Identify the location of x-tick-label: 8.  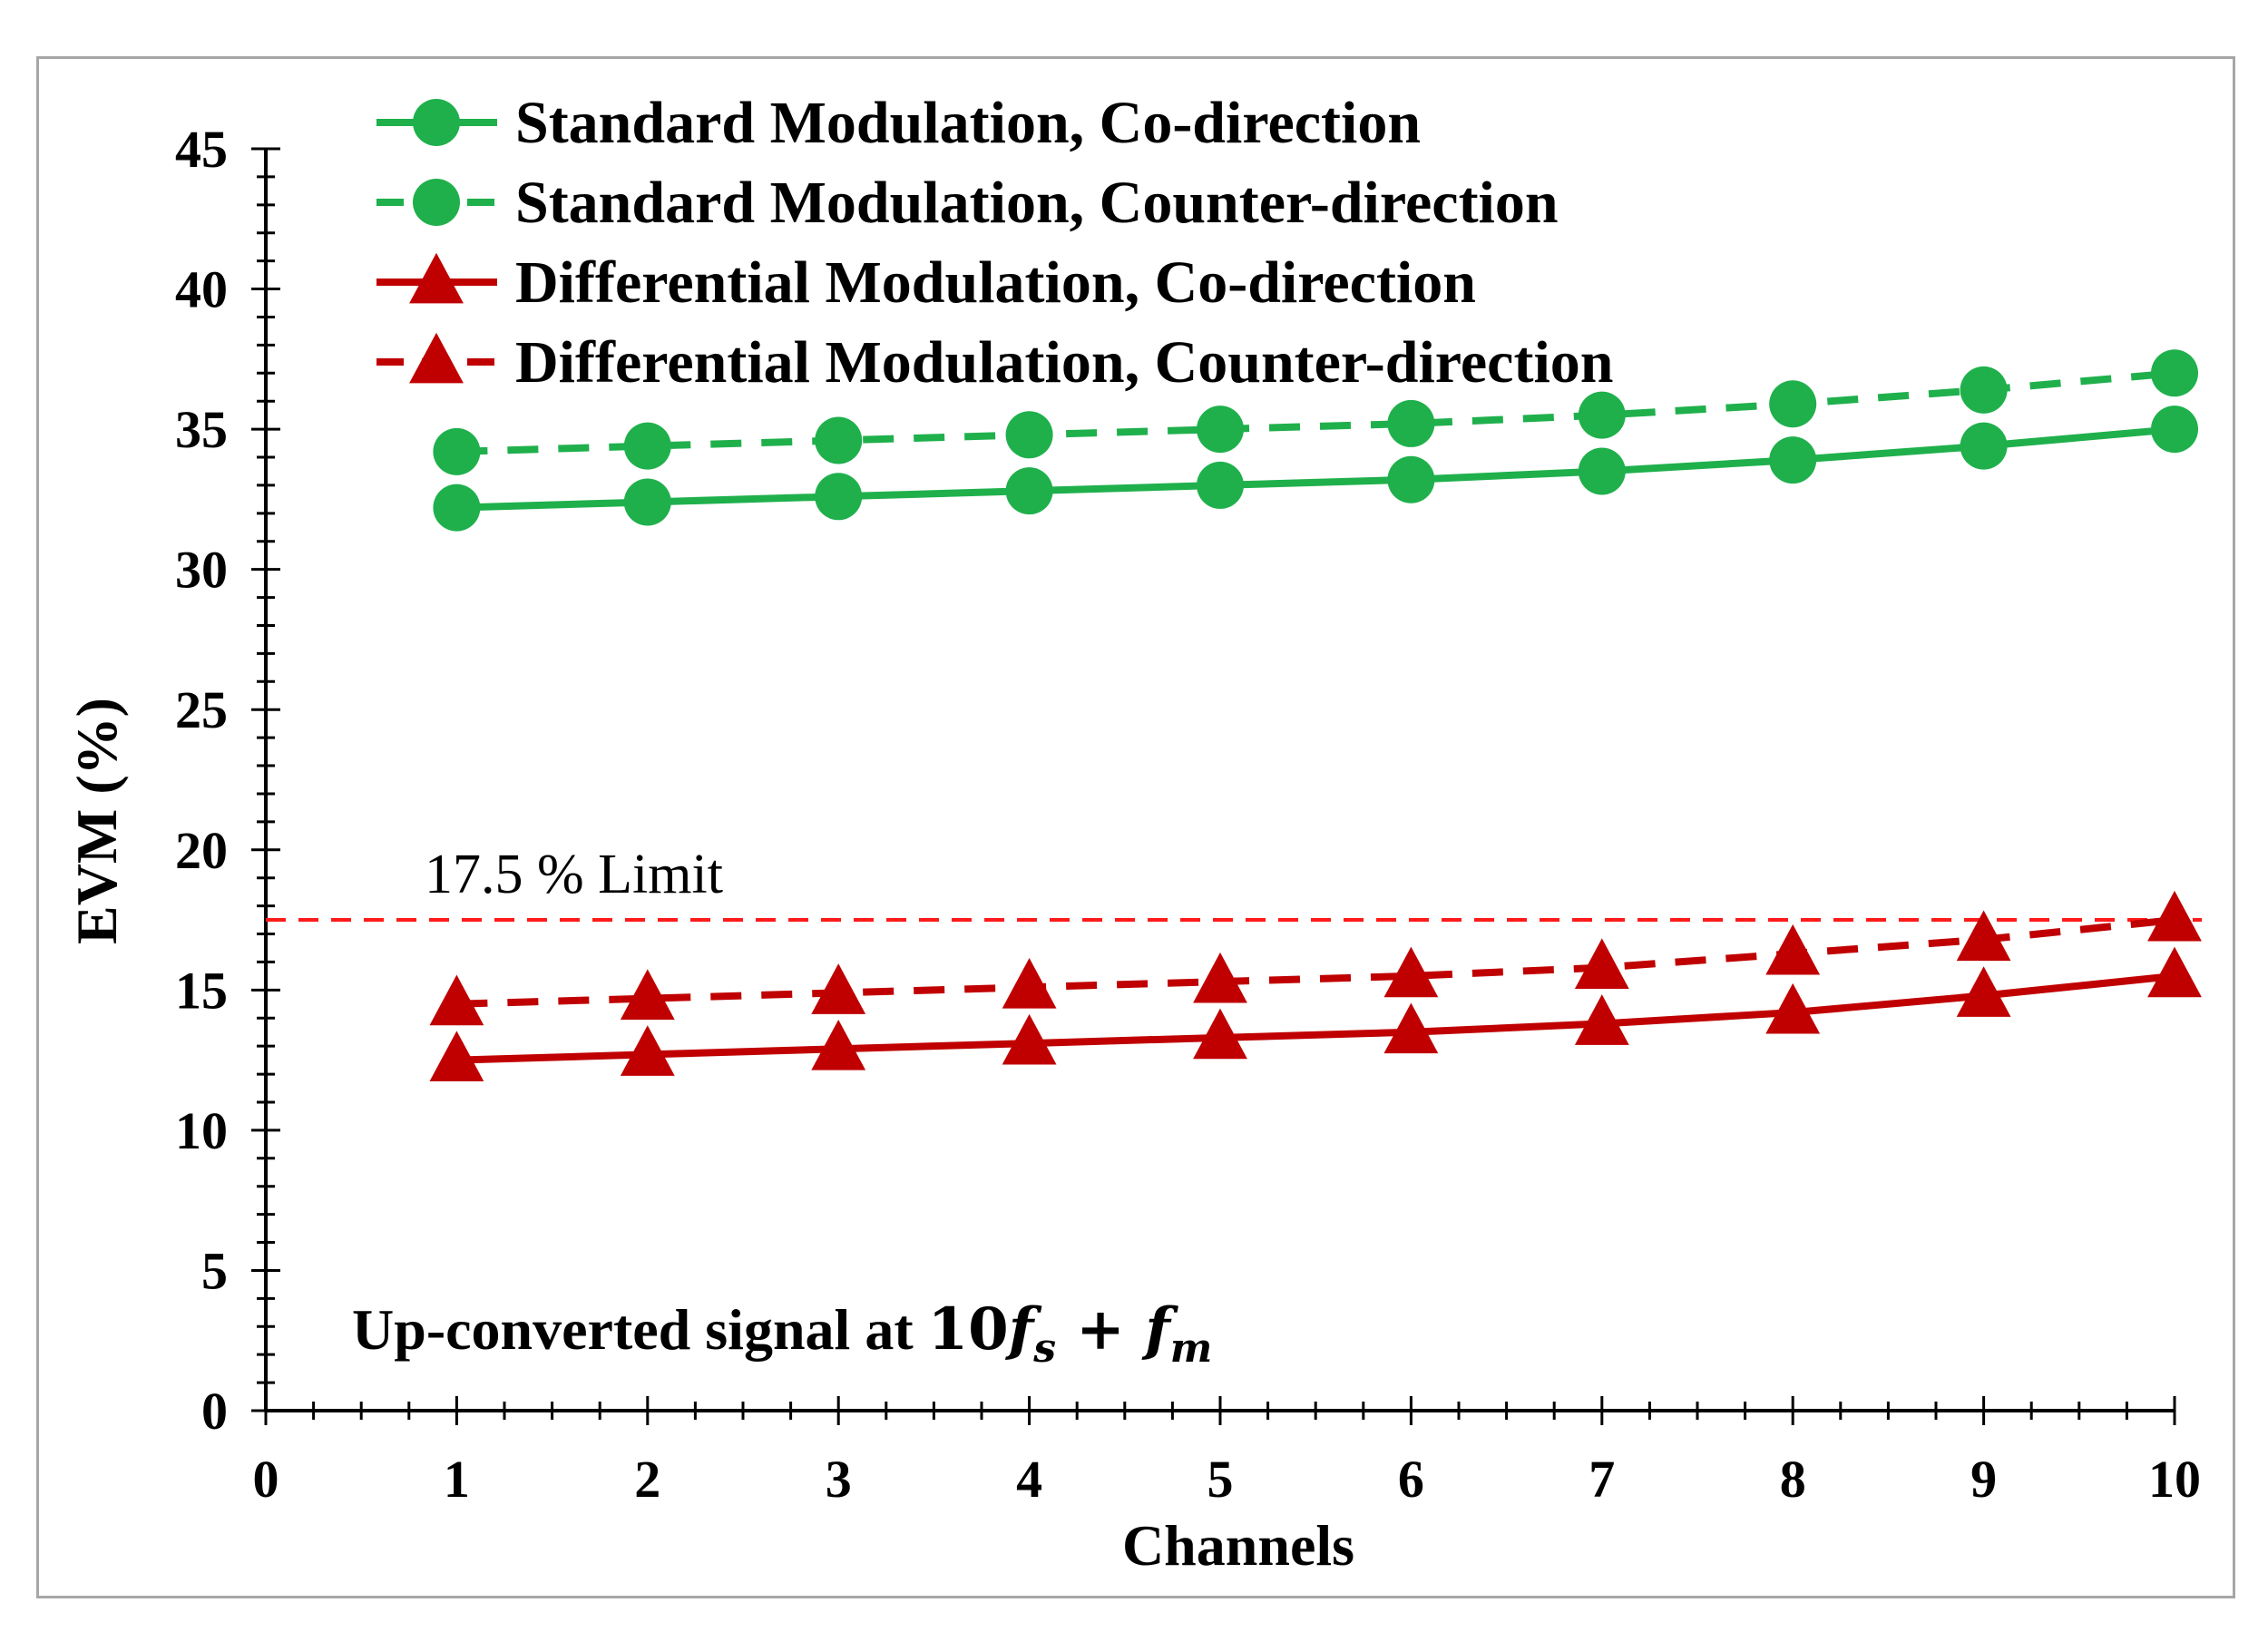
(1793, 1479).